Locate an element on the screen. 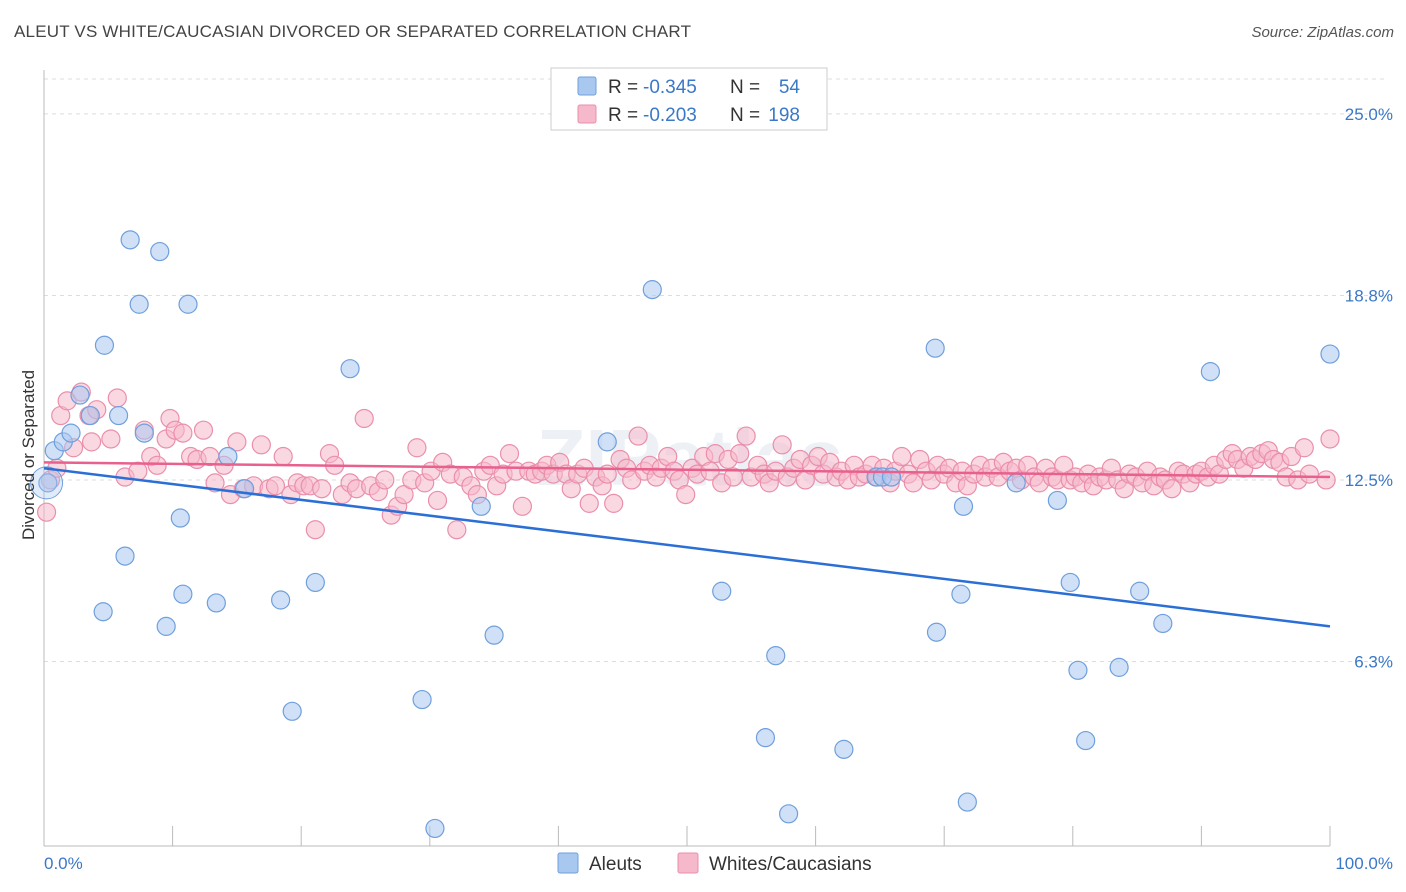  legend-r-value-1: -0.345 is located at coordinates (670, 87).